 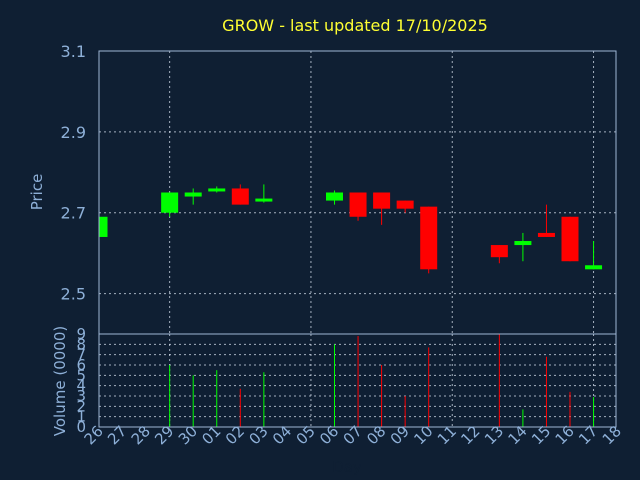 What do you see at coordinates (494, 435) in the screenshot?
I see `x-tick-label: 13` at bounding box center [494, 435].